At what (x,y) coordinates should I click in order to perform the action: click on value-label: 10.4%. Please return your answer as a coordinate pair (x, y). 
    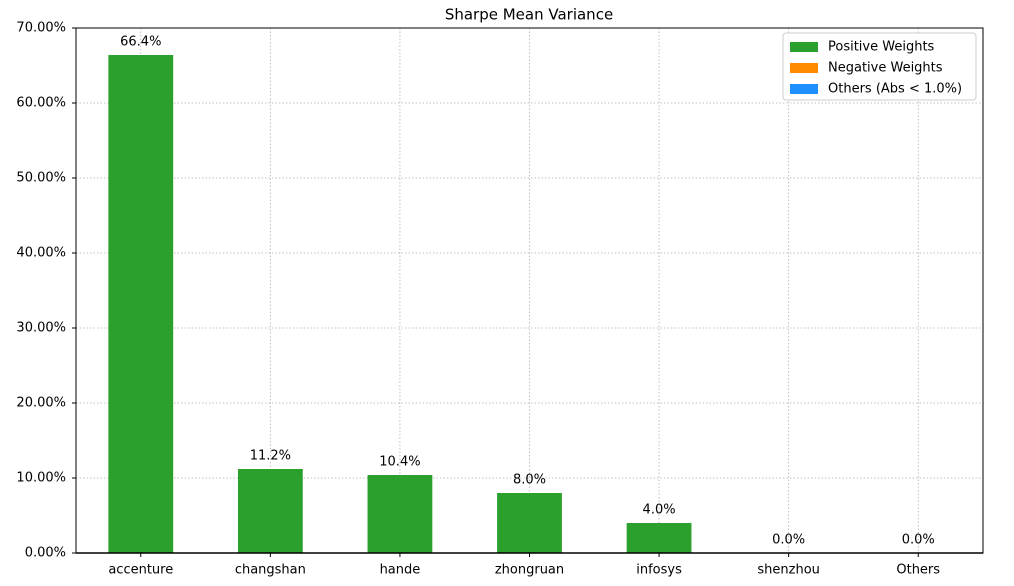
    Looking at the image, I should click on (399, 462).